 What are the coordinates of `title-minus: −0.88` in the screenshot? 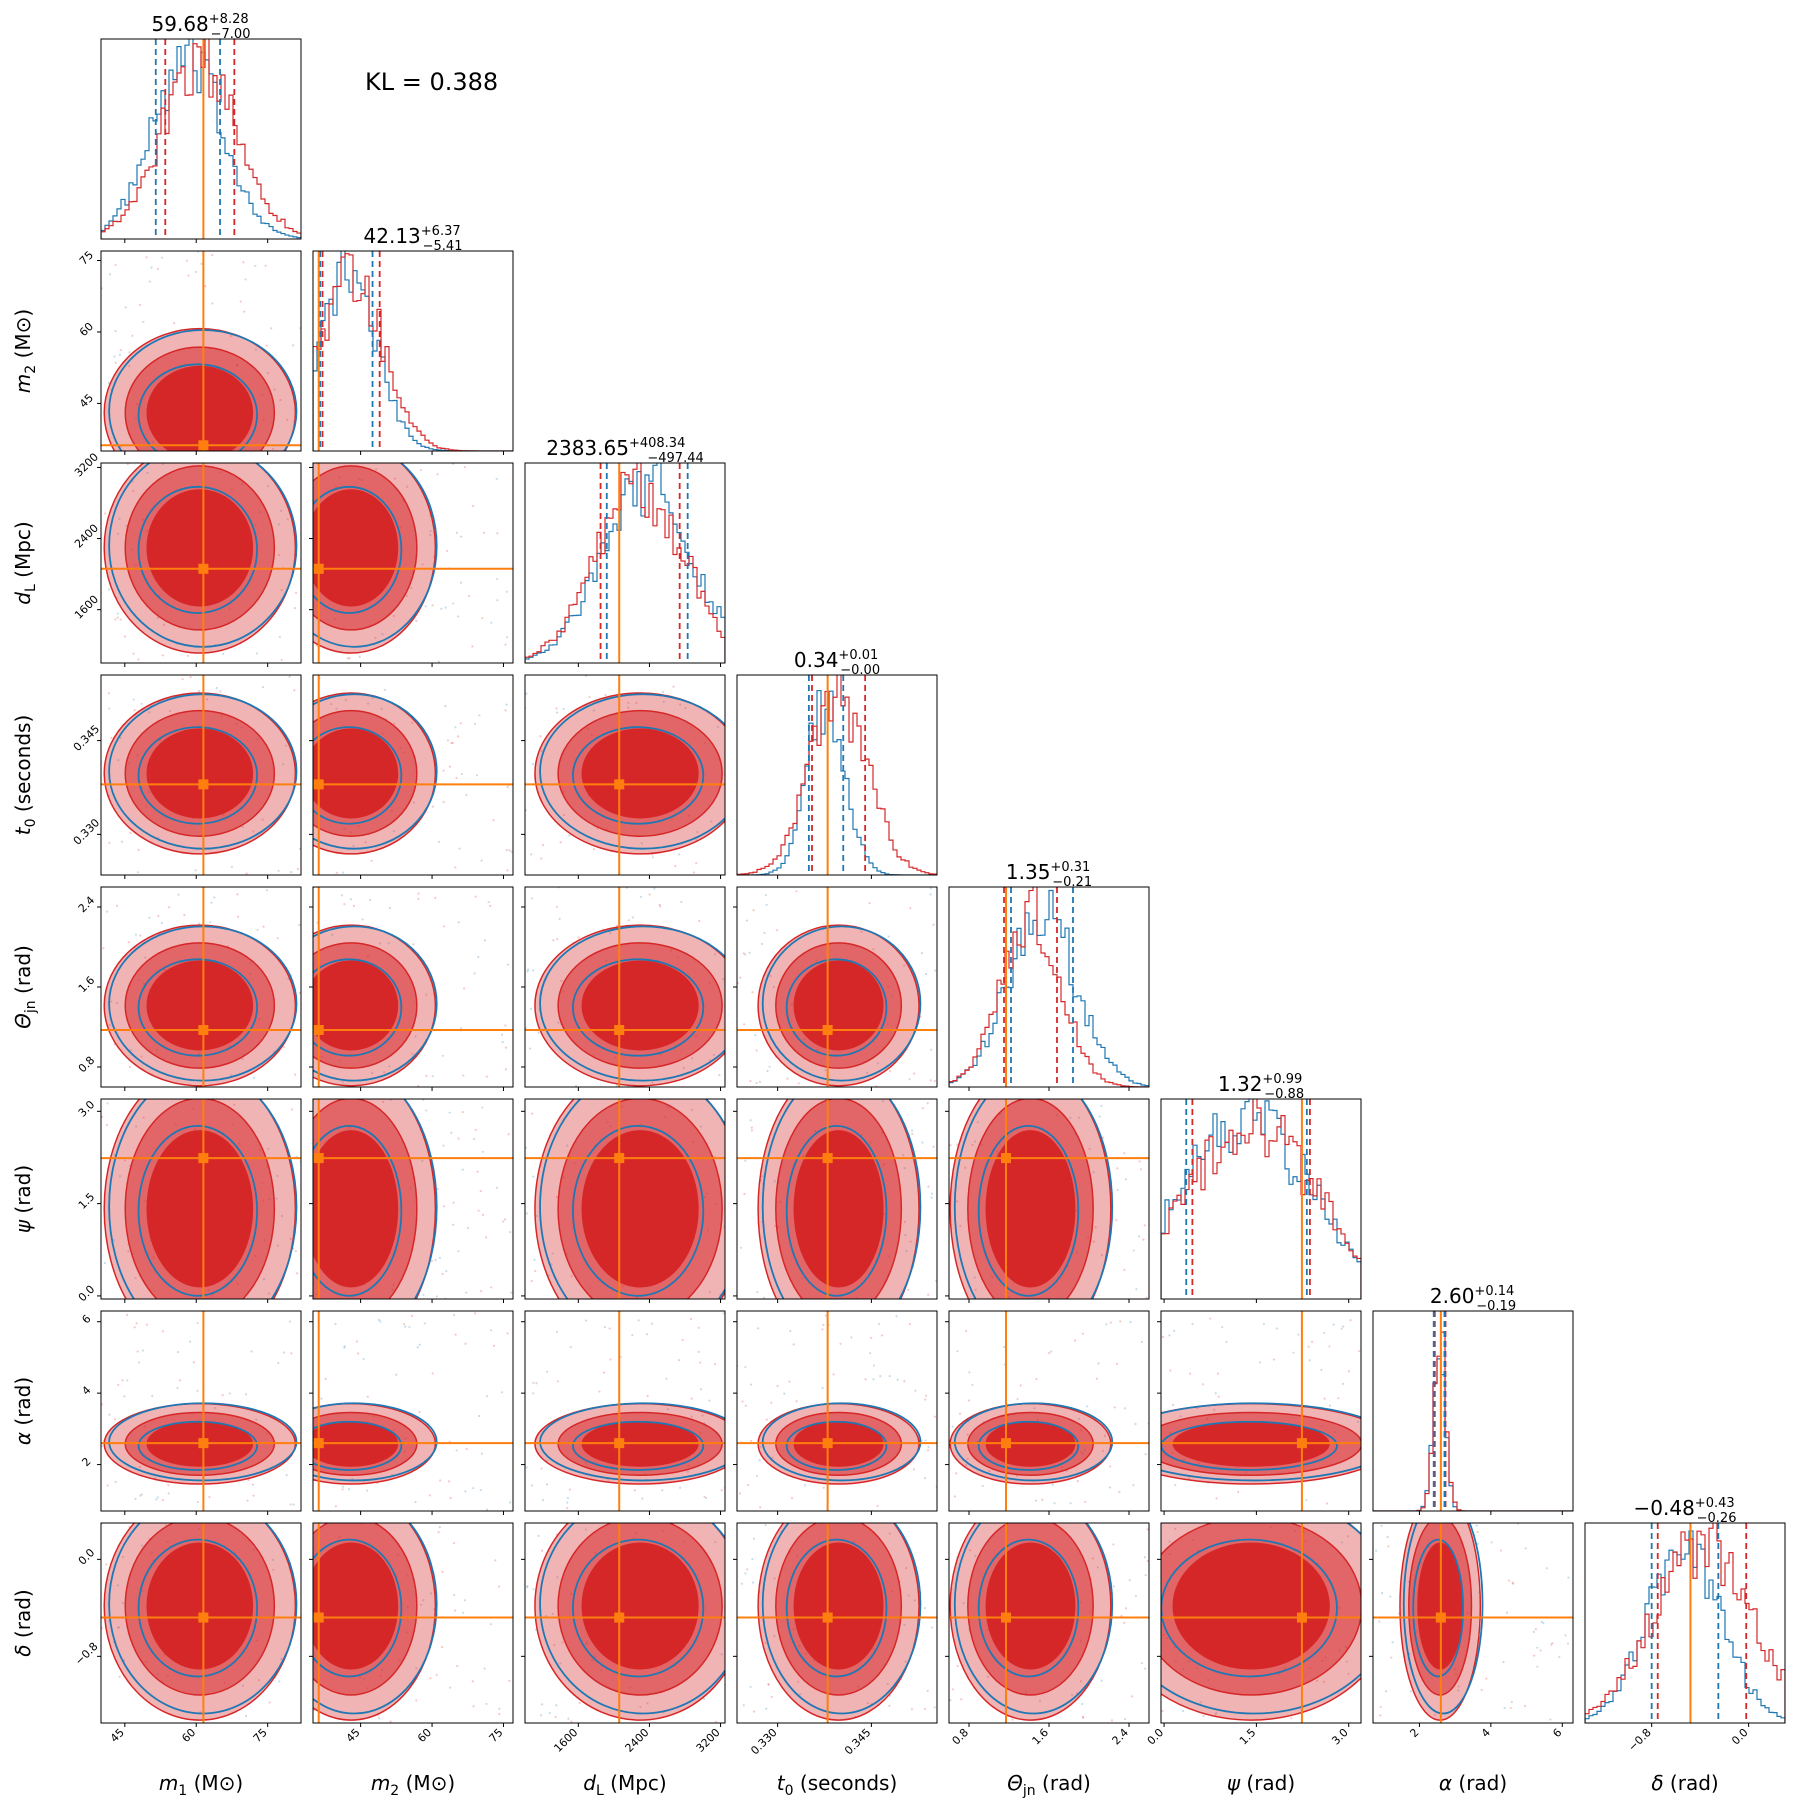 It's located at (1284, 1094).